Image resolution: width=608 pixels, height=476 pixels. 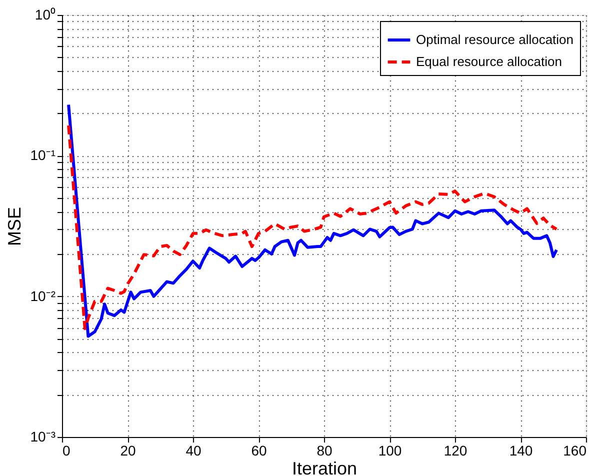 I want to click on x-tick-label: 20, so click(x=128, y=450).